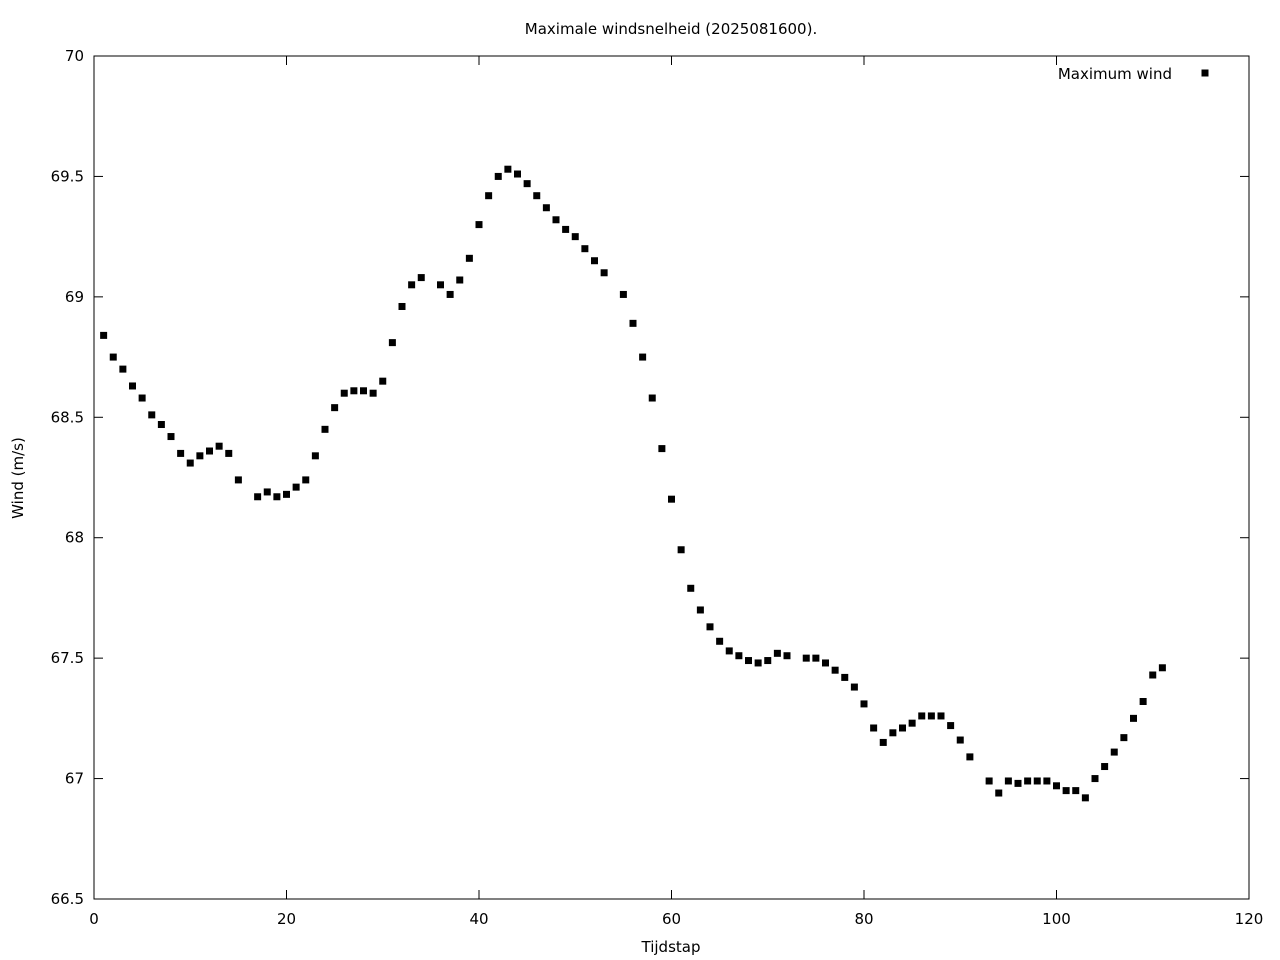  I want to click on x-tick-label: 100, so click(1056, 919).